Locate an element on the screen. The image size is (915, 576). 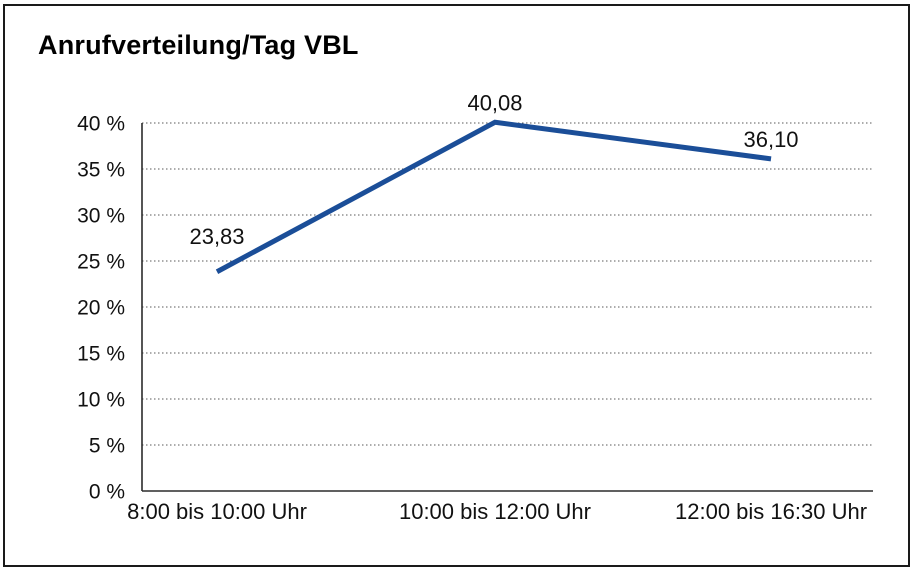
x-category-label: 12:00 bis 16:30 Uhr is located at coordinates (771, 511).